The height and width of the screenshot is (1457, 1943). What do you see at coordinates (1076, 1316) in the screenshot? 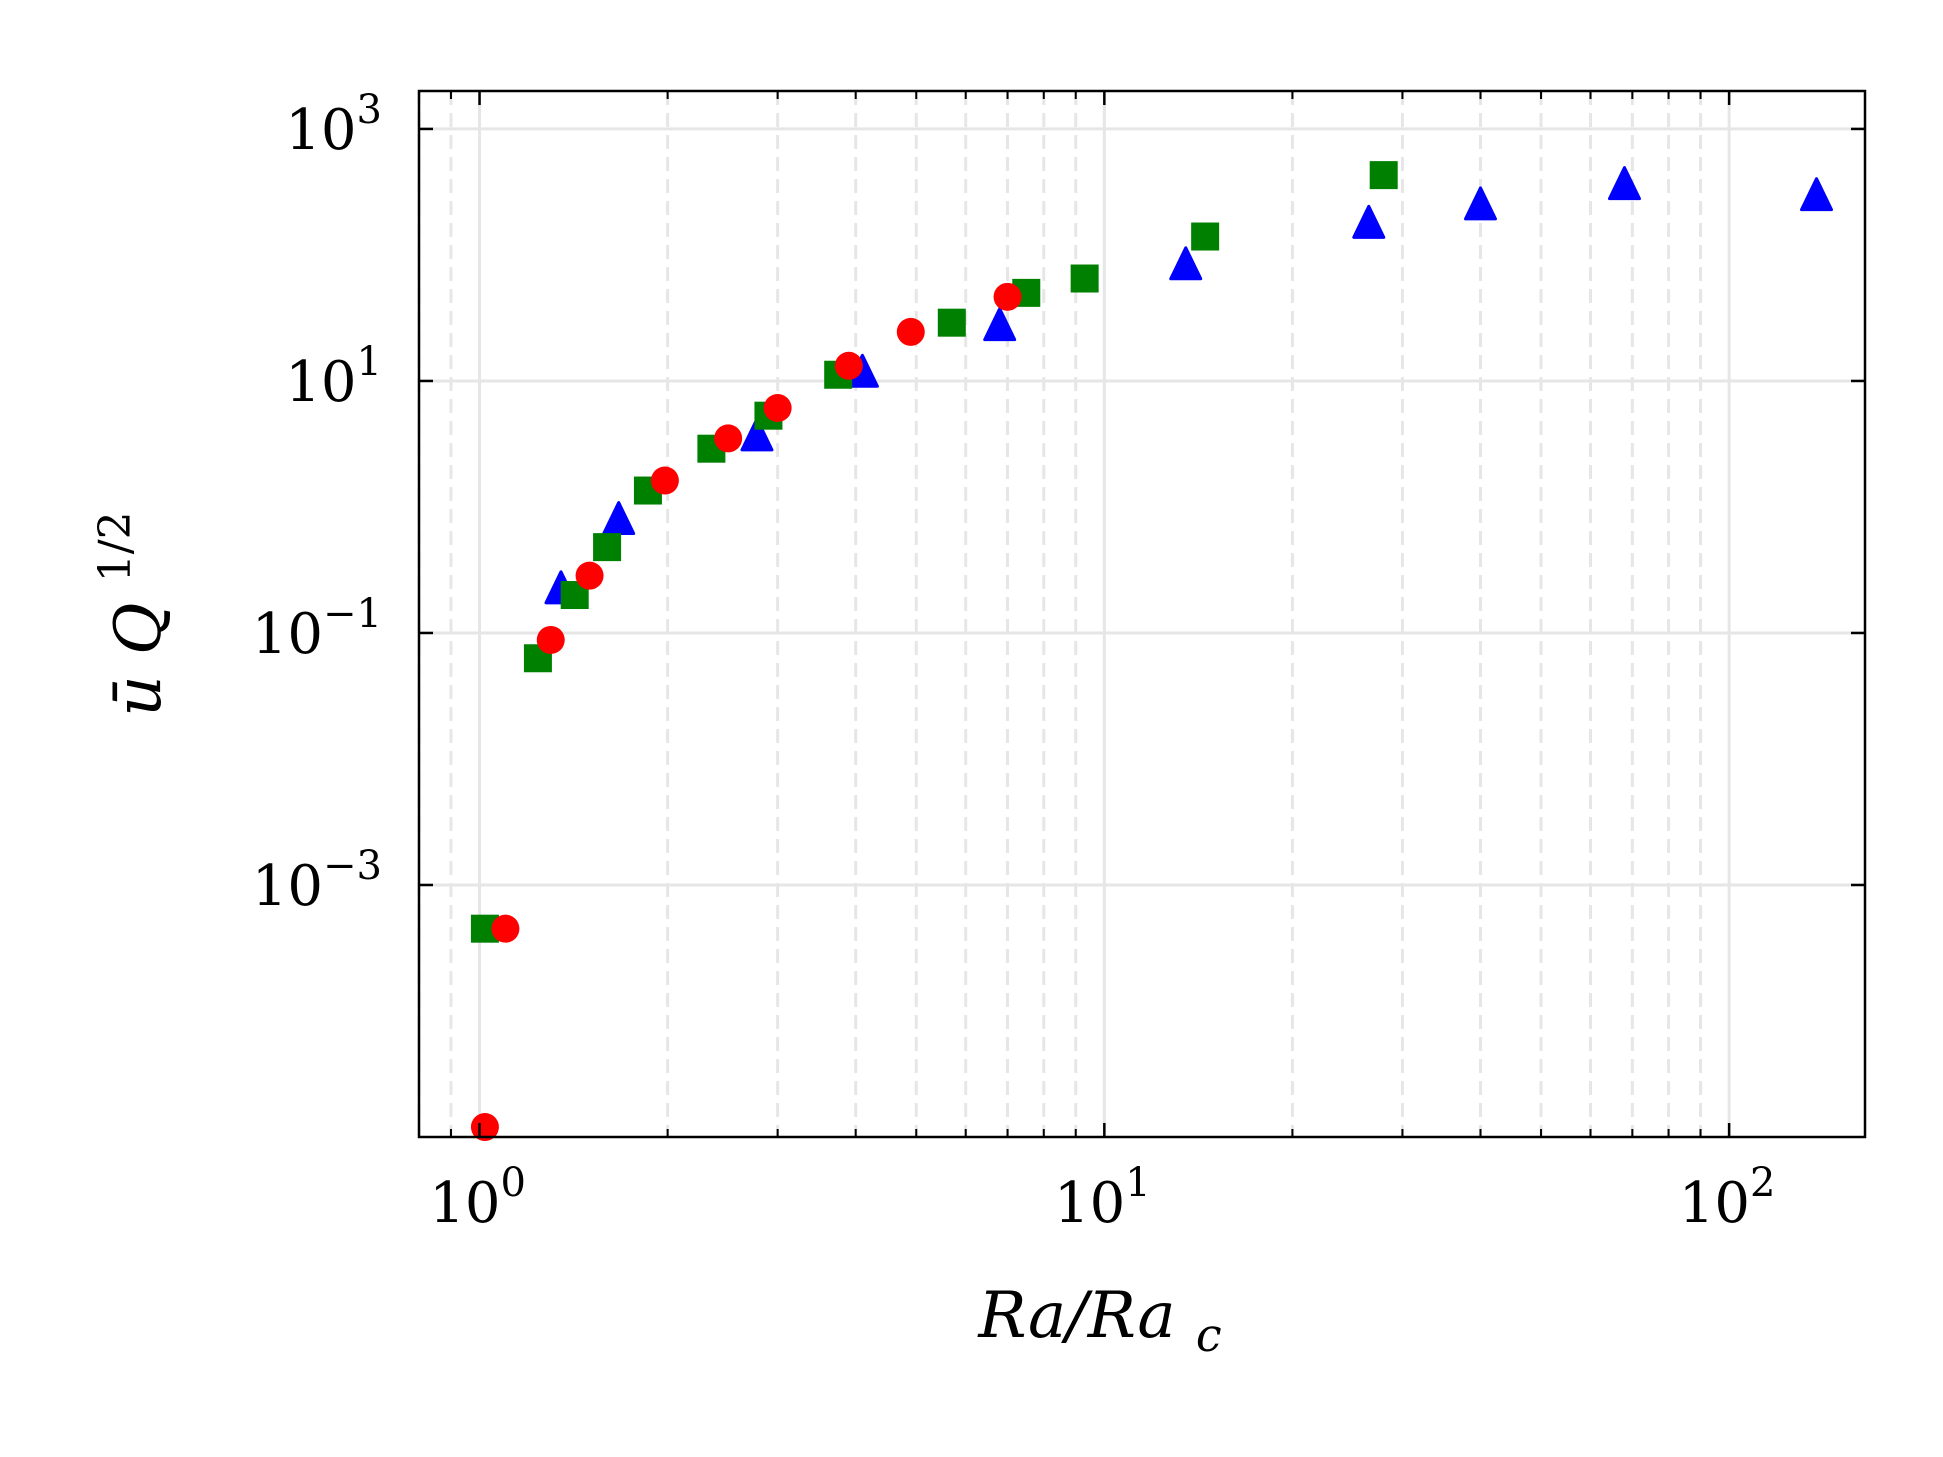
I see `x-axis-title-text: Ra/Ra` at bounding box center [1076, 1316].